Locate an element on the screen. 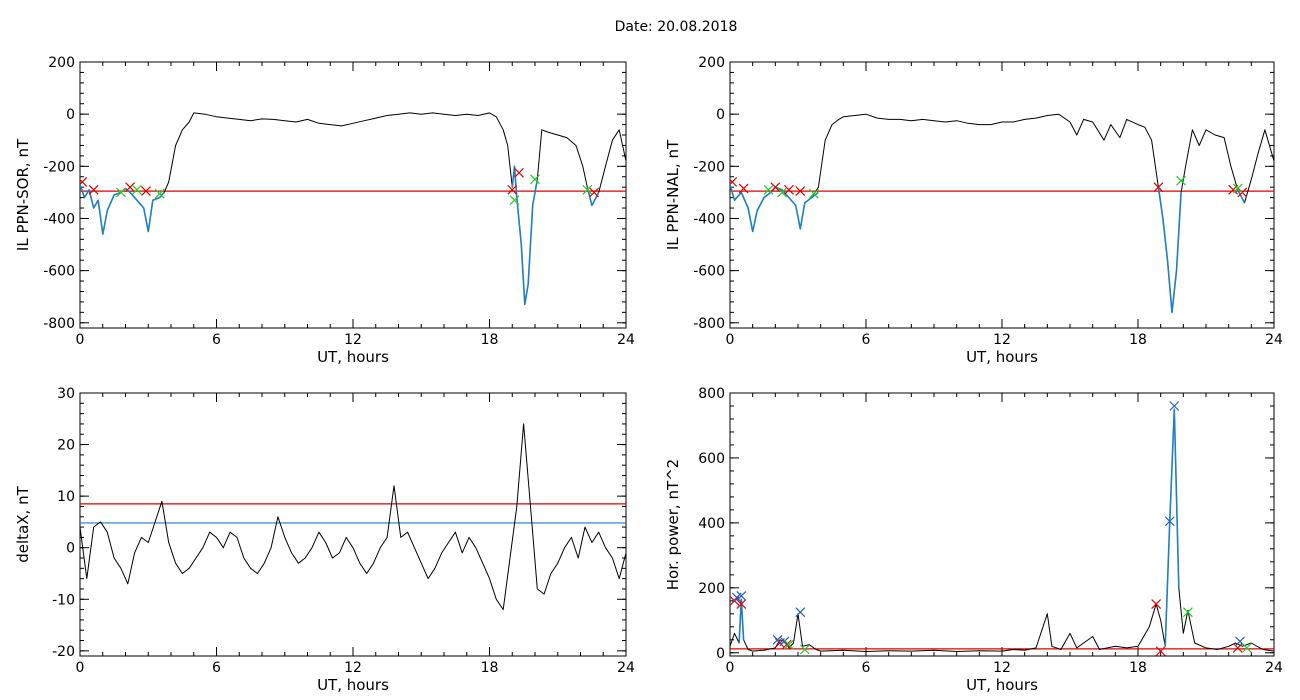 Image resolution: width=1300 pixels, height=700 pixels. y-tick-label: -10 is located at coordinates (63, 600).